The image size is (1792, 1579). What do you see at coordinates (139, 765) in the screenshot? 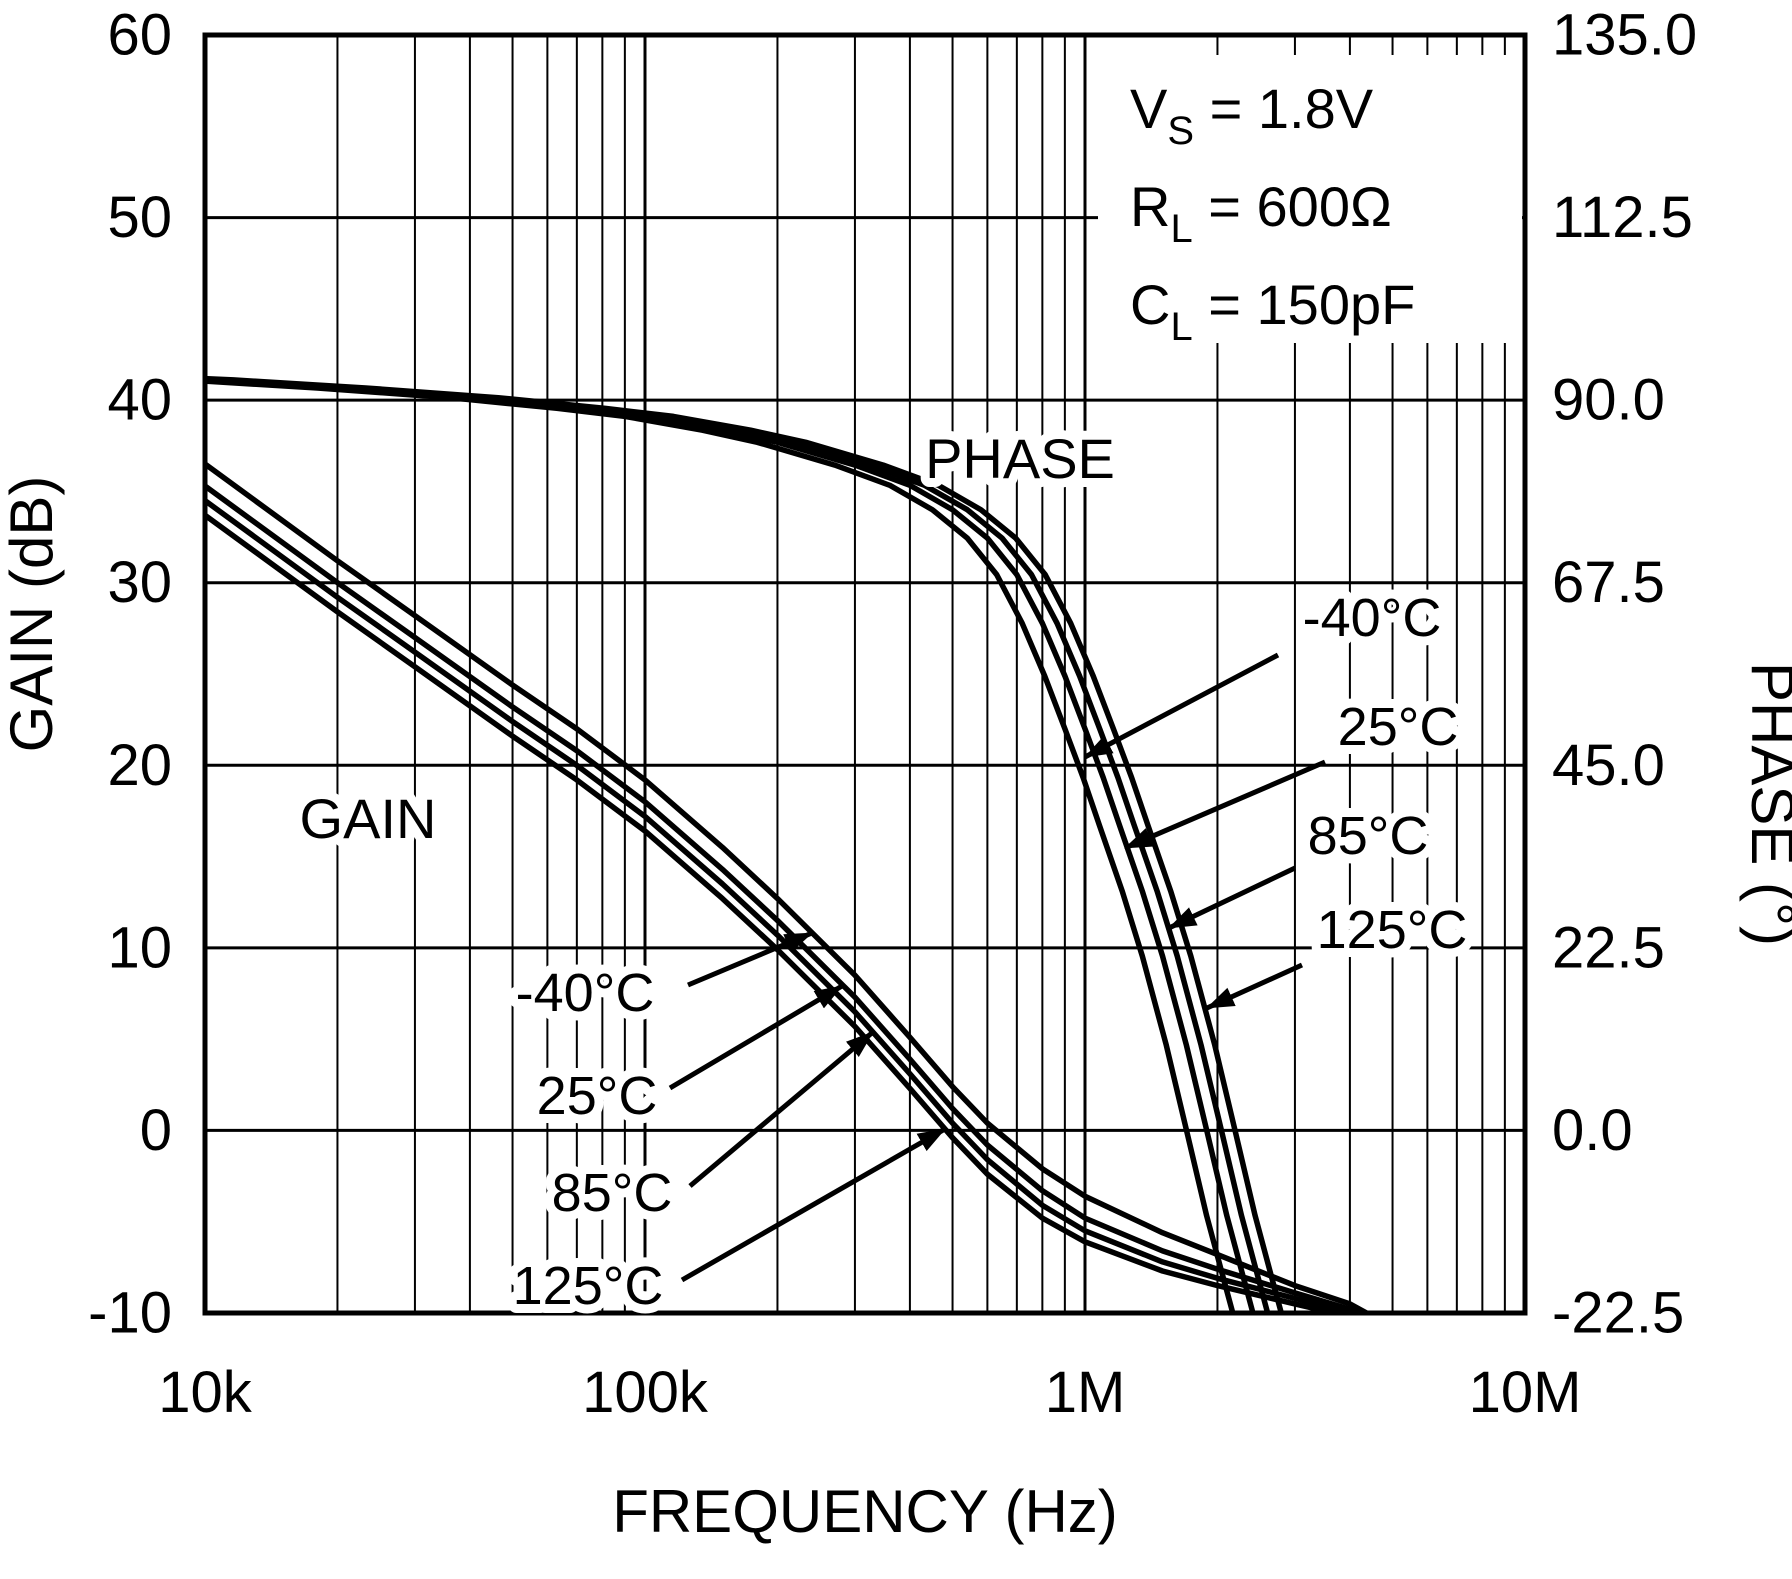
I see `y-left-tick-label: 20` at bounding box center [139, 765].